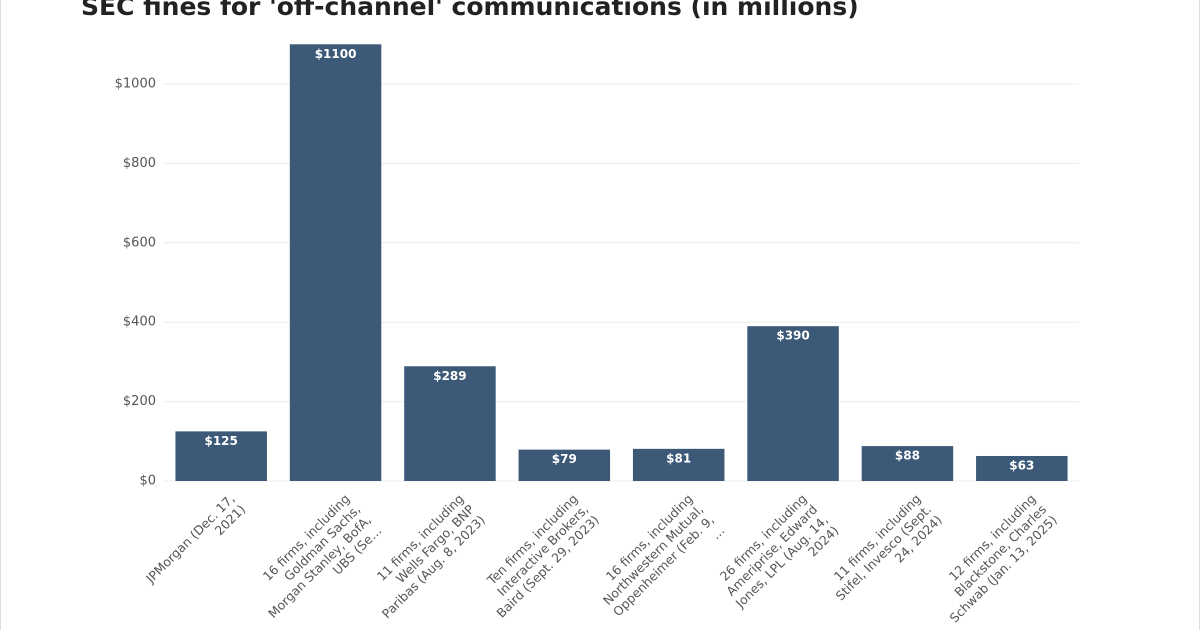  Describe the element at coordinates (449, 376) in the screenshot. I see `value-label: $289` at that location.